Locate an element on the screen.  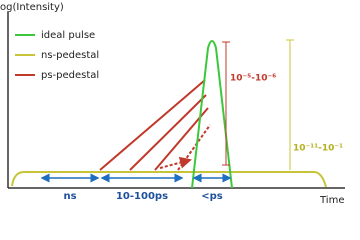
legend-label: ps-pedestal is located at coordinates (70, 75).